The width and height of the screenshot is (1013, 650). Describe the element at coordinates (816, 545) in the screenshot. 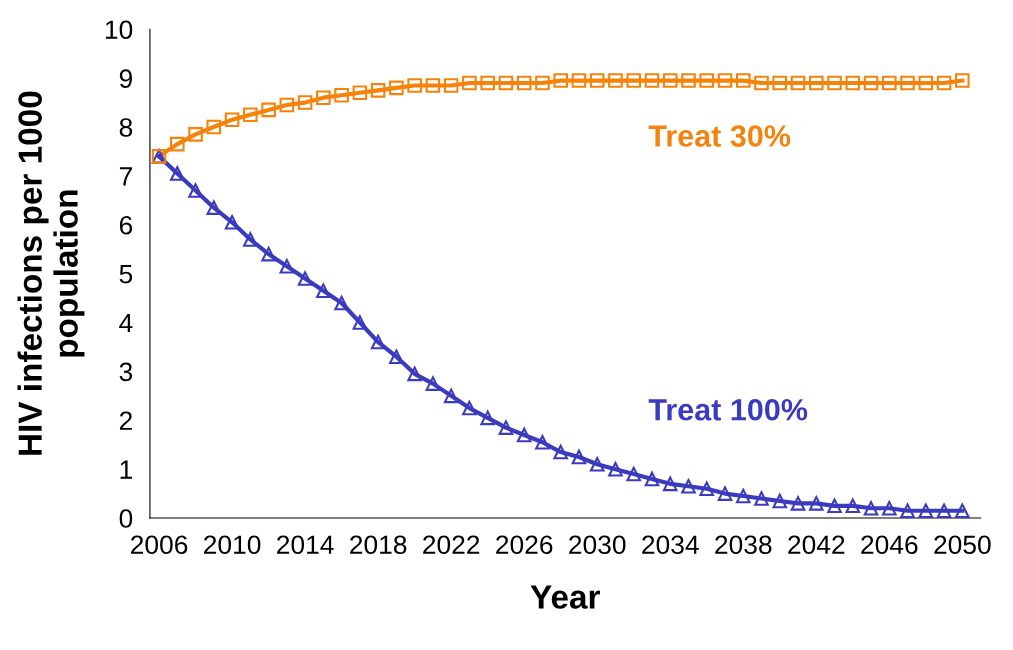

I see `x-tick-label: 2042` at that location.